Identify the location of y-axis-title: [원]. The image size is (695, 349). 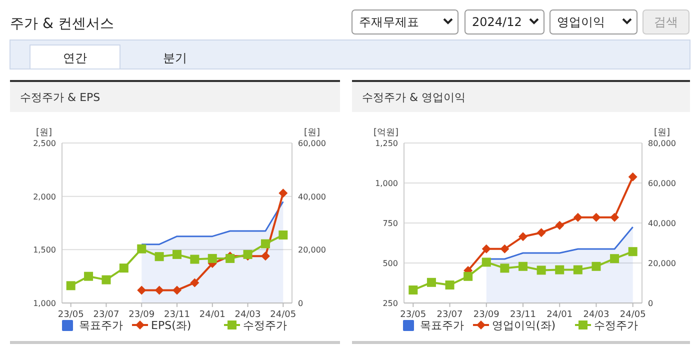
(44, 133).